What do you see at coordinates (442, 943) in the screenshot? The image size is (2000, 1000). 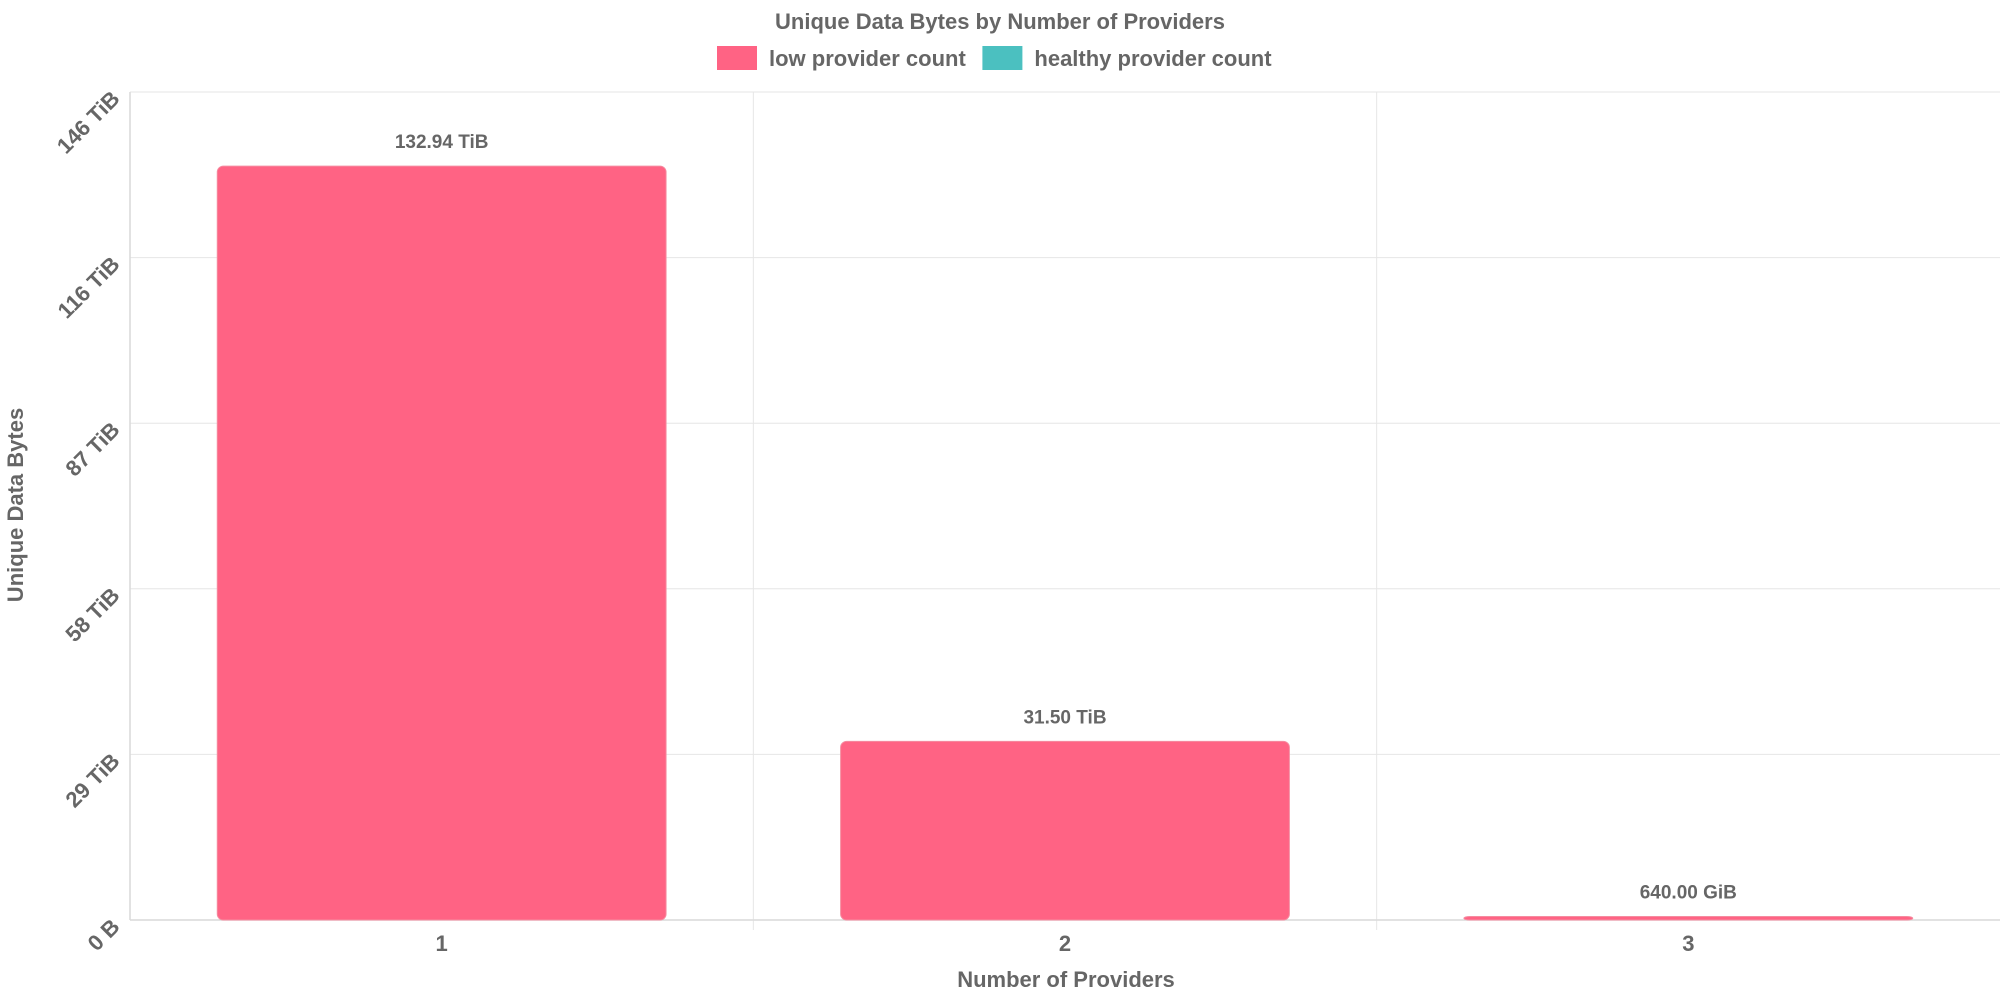 I see `x-tick-label: 1` at bounding box center [442, 943].